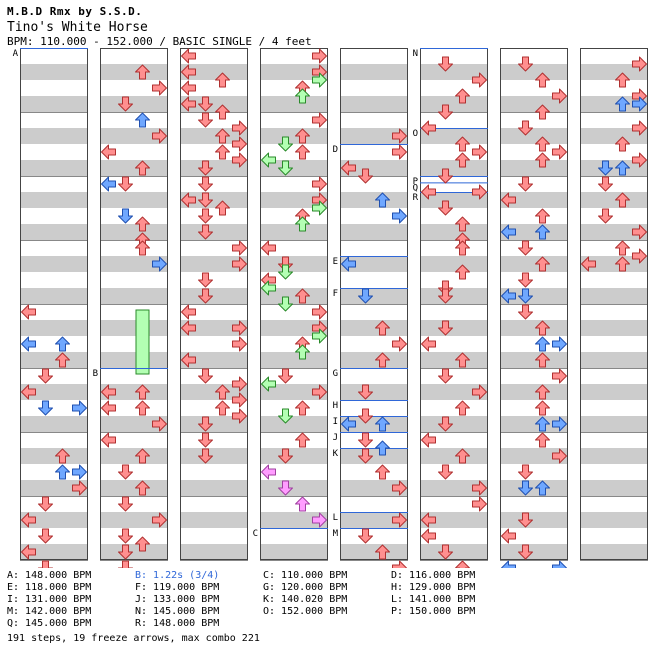 The width and height of the screenshot is (672, 668). I want to click on bpm-legend-p: P: 150.000 BPM, so click(433, 611).